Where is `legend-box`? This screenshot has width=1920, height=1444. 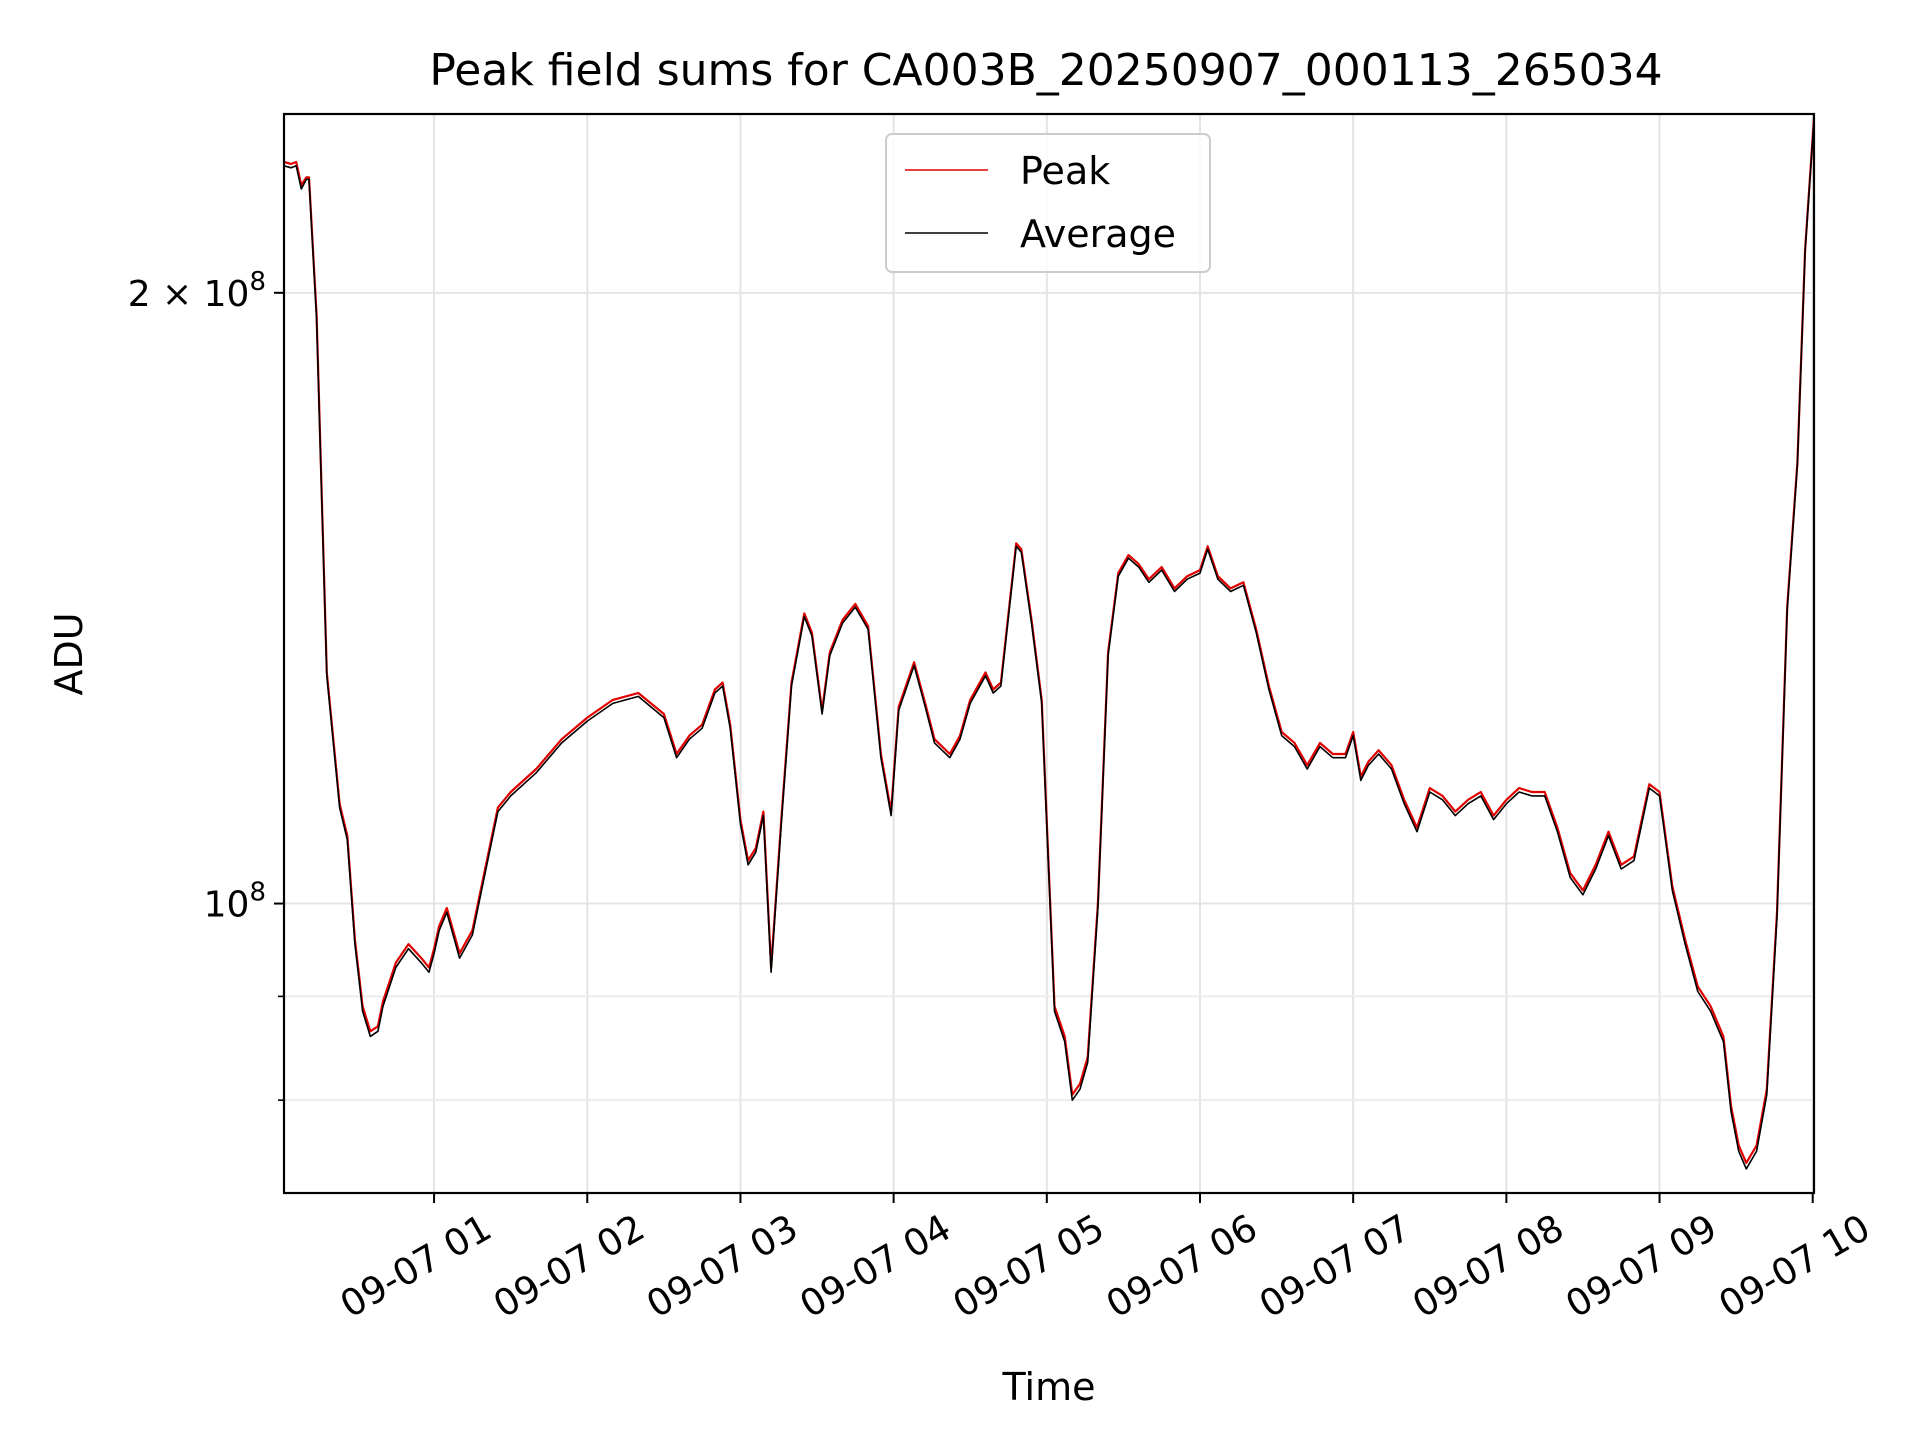
legend-box is located at coordinates (1048, 203).